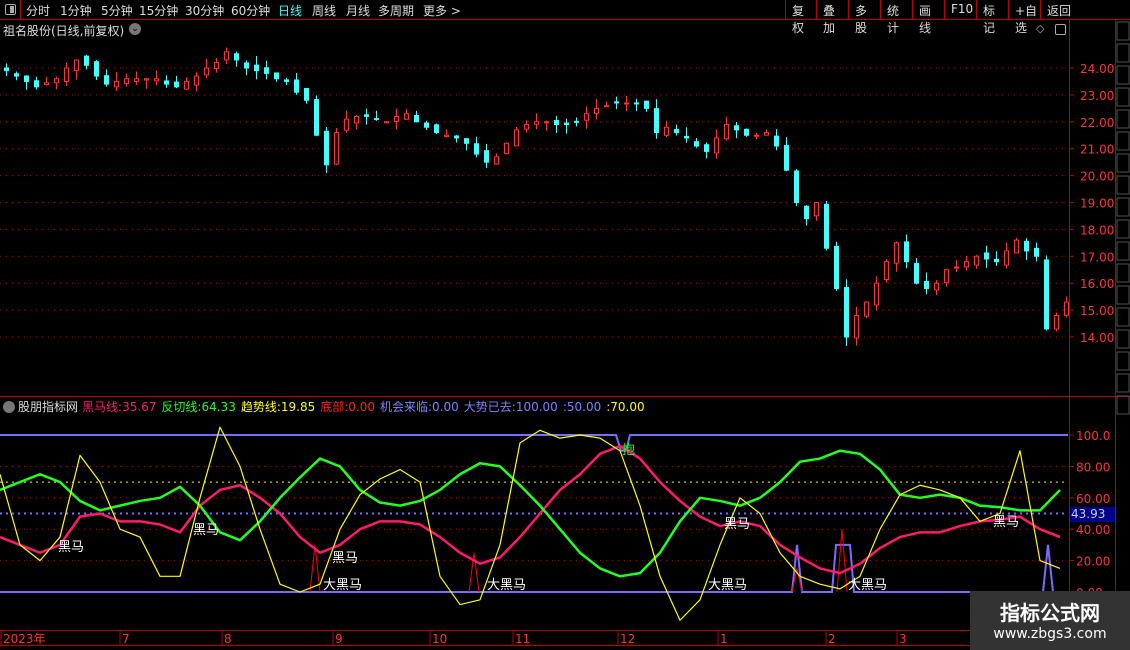  What do you see at coordinates (290, 11) in the screenshot?
I see `period-tab-6: 日线` at bounding box center [290, 11].